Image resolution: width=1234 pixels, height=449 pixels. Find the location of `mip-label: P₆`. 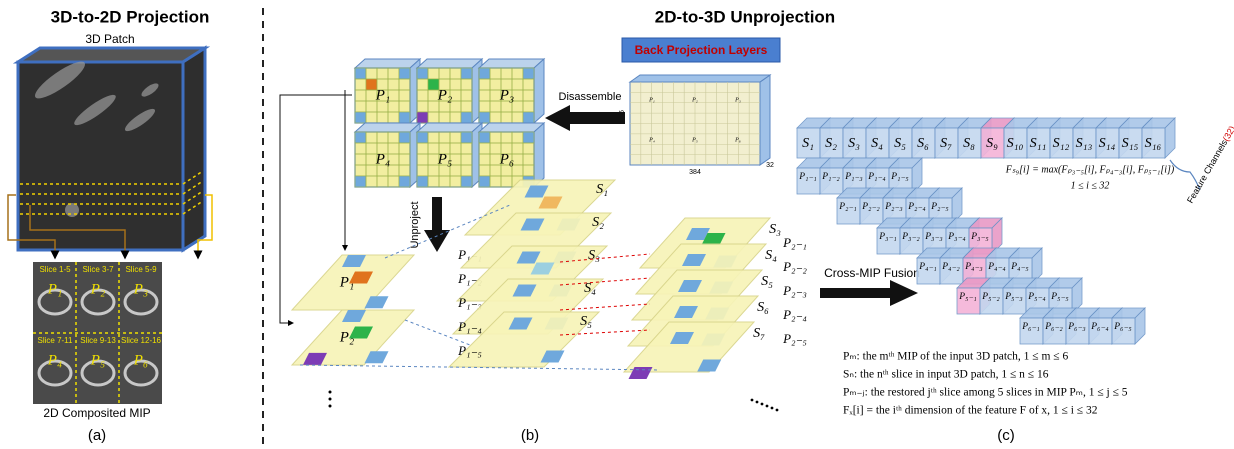

mip-label: P₆ is located at coordinates (140, 360).